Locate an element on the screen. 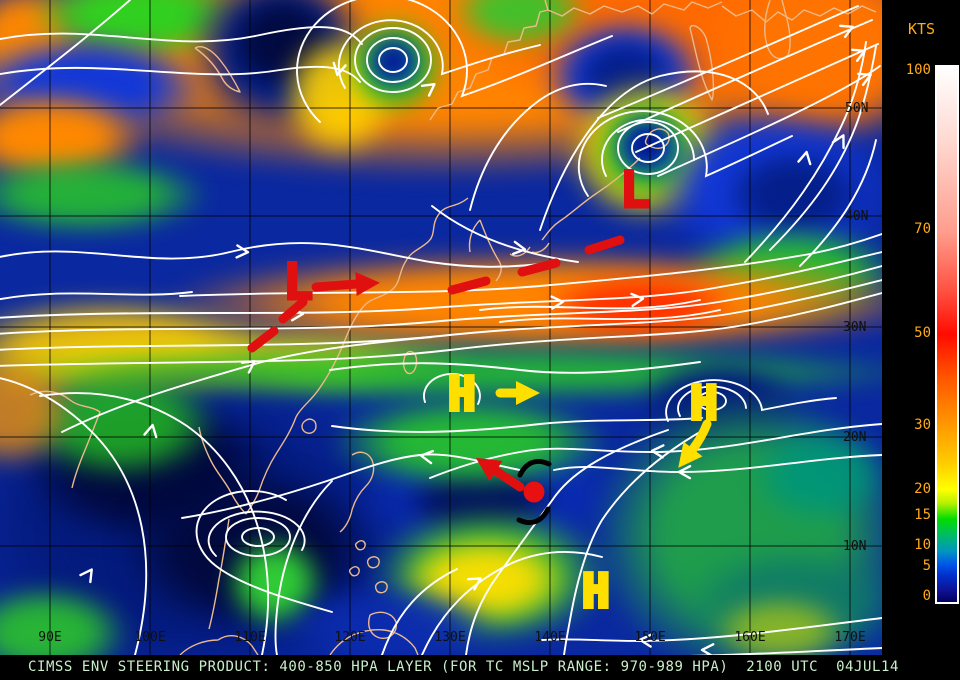 This screenshot has width=960, height=680. lon-label: 130E is located at coordinates (449, 637).